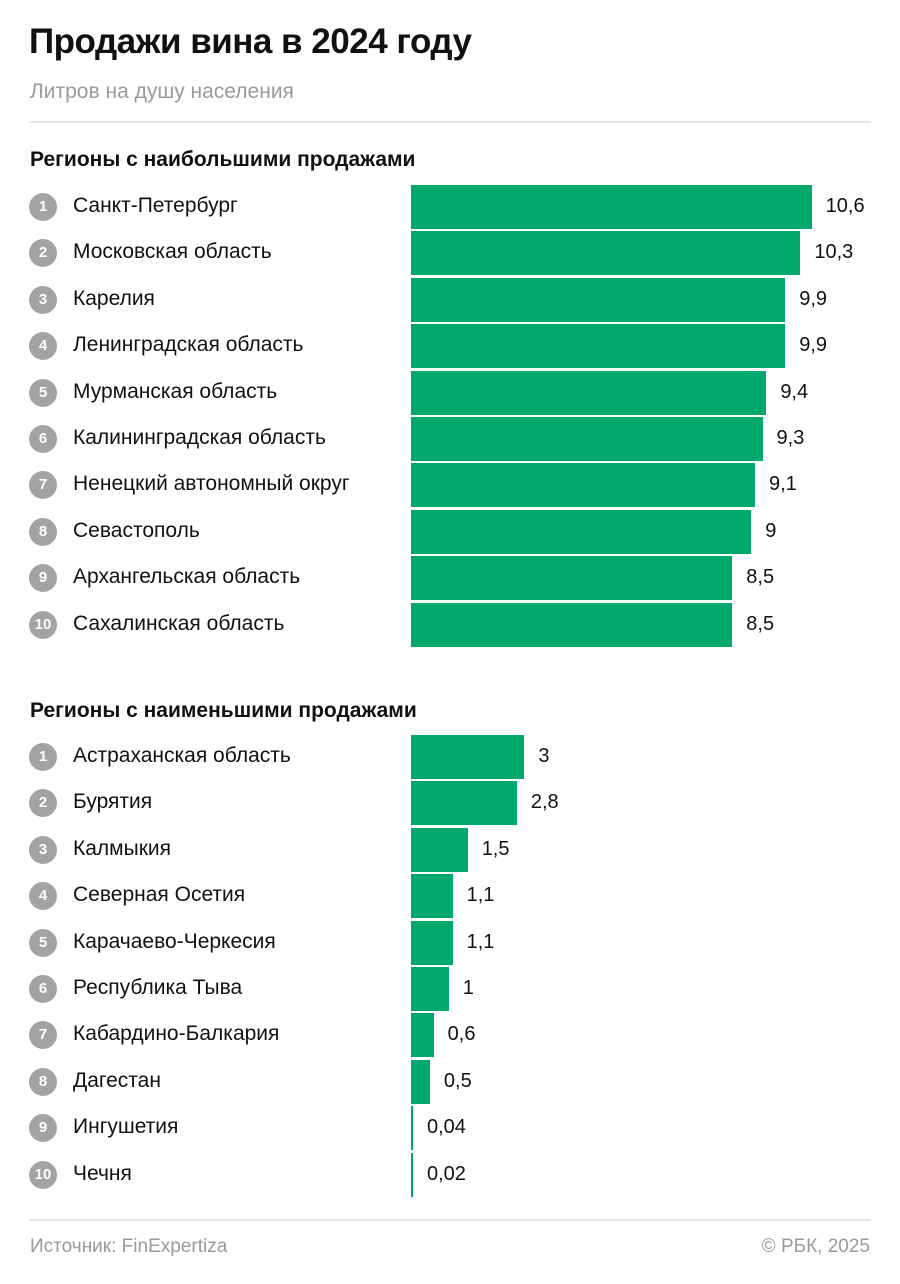 This screenshot has width=900, height=1284. Describe the element at coordinates (114, 298) in the screenshot. I see `category-label: Карелия` at that location.